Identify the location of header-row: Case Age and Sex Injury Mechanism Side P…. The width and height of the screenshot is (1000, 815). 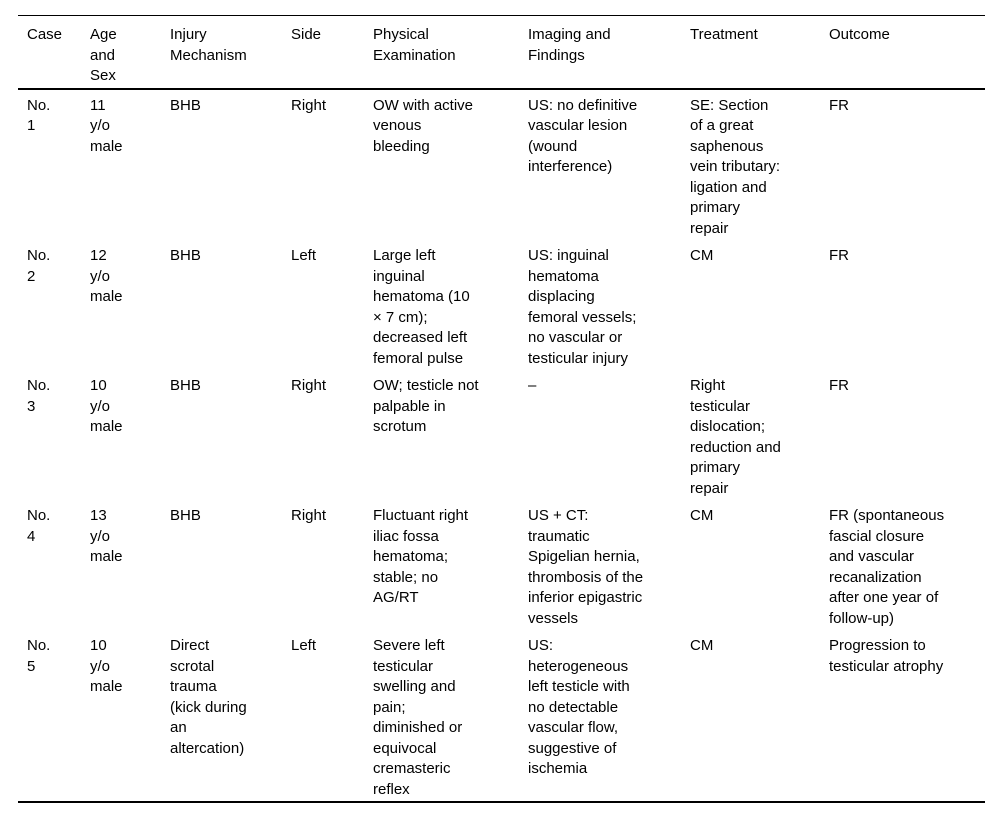
(501, 52).